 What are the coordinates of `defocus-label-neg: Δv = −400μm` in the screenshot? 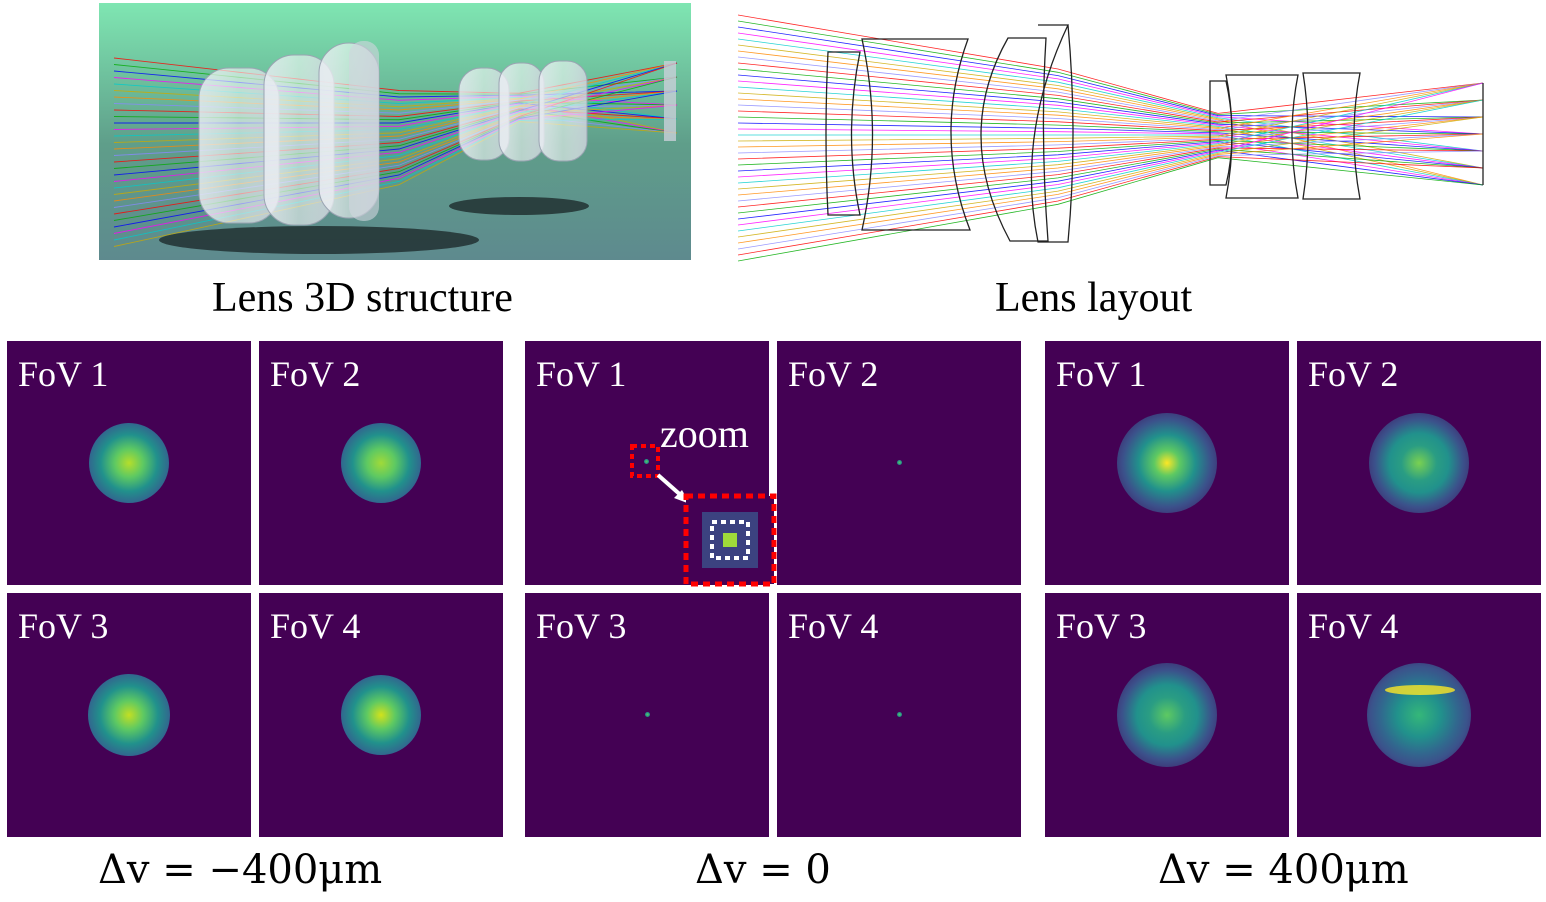 It's located at (240, 870).